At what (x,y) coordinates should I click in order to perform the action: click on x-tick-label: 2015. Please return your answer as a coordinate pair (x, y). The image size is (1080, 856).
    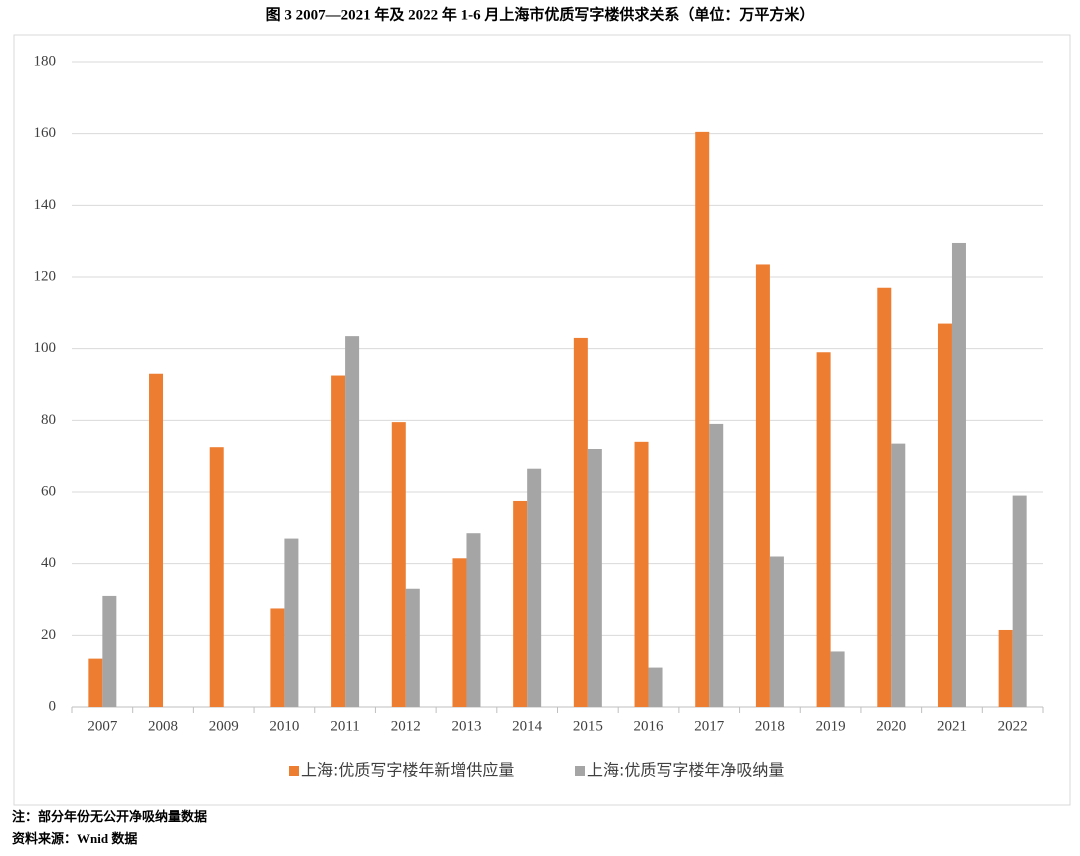
    Looking at the image, I should click on (588, 726).